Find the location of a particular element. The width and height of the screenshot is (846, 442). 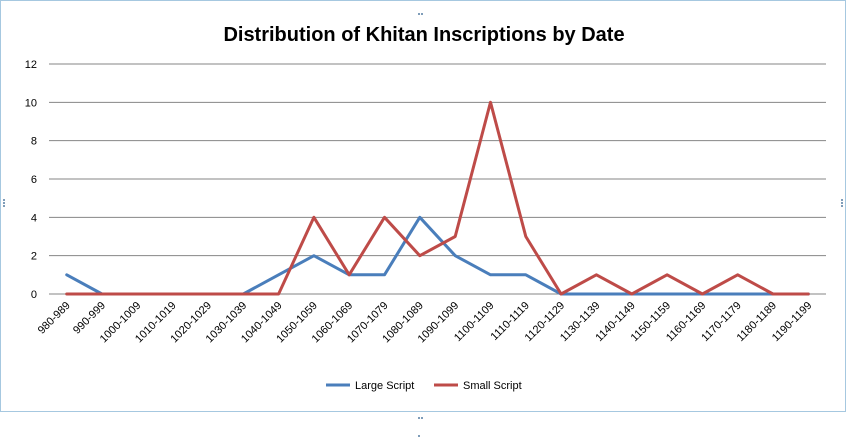

resize-handle-top is located at coordinates (422, 17).